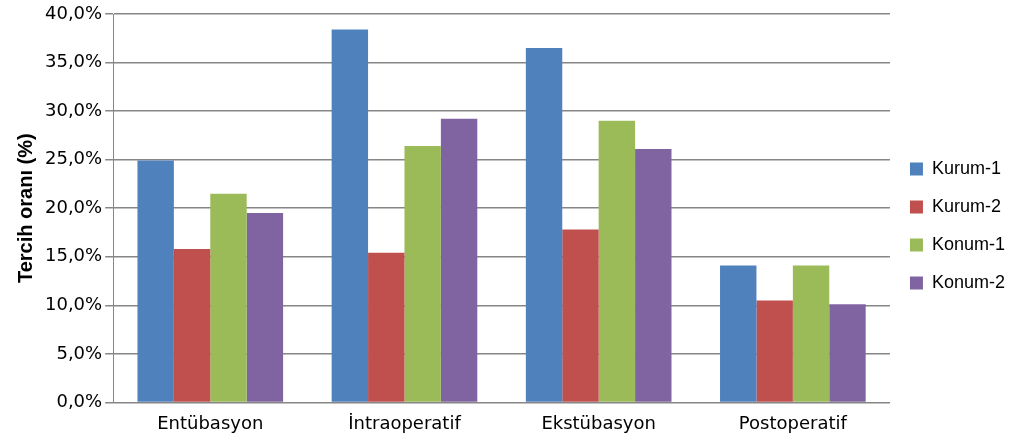 The height and width of the screenshot is (444, 1035). I want to click on y-tick-label: 30,0%, so click(73, 109).